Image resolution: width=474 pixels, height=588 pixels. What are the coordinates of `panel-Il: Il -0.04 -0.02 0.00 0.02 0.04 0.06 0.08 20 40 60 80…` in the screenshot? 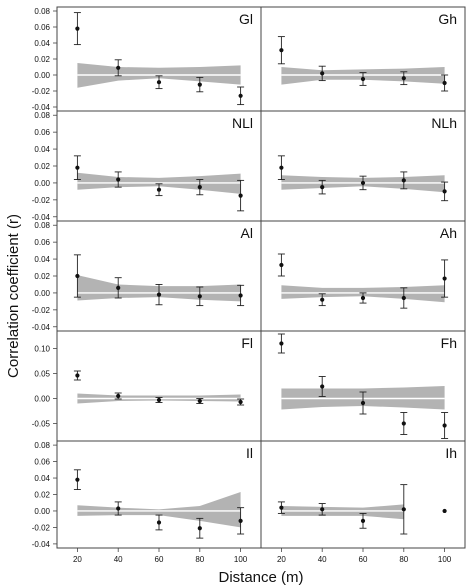 It's located at (147, 502).